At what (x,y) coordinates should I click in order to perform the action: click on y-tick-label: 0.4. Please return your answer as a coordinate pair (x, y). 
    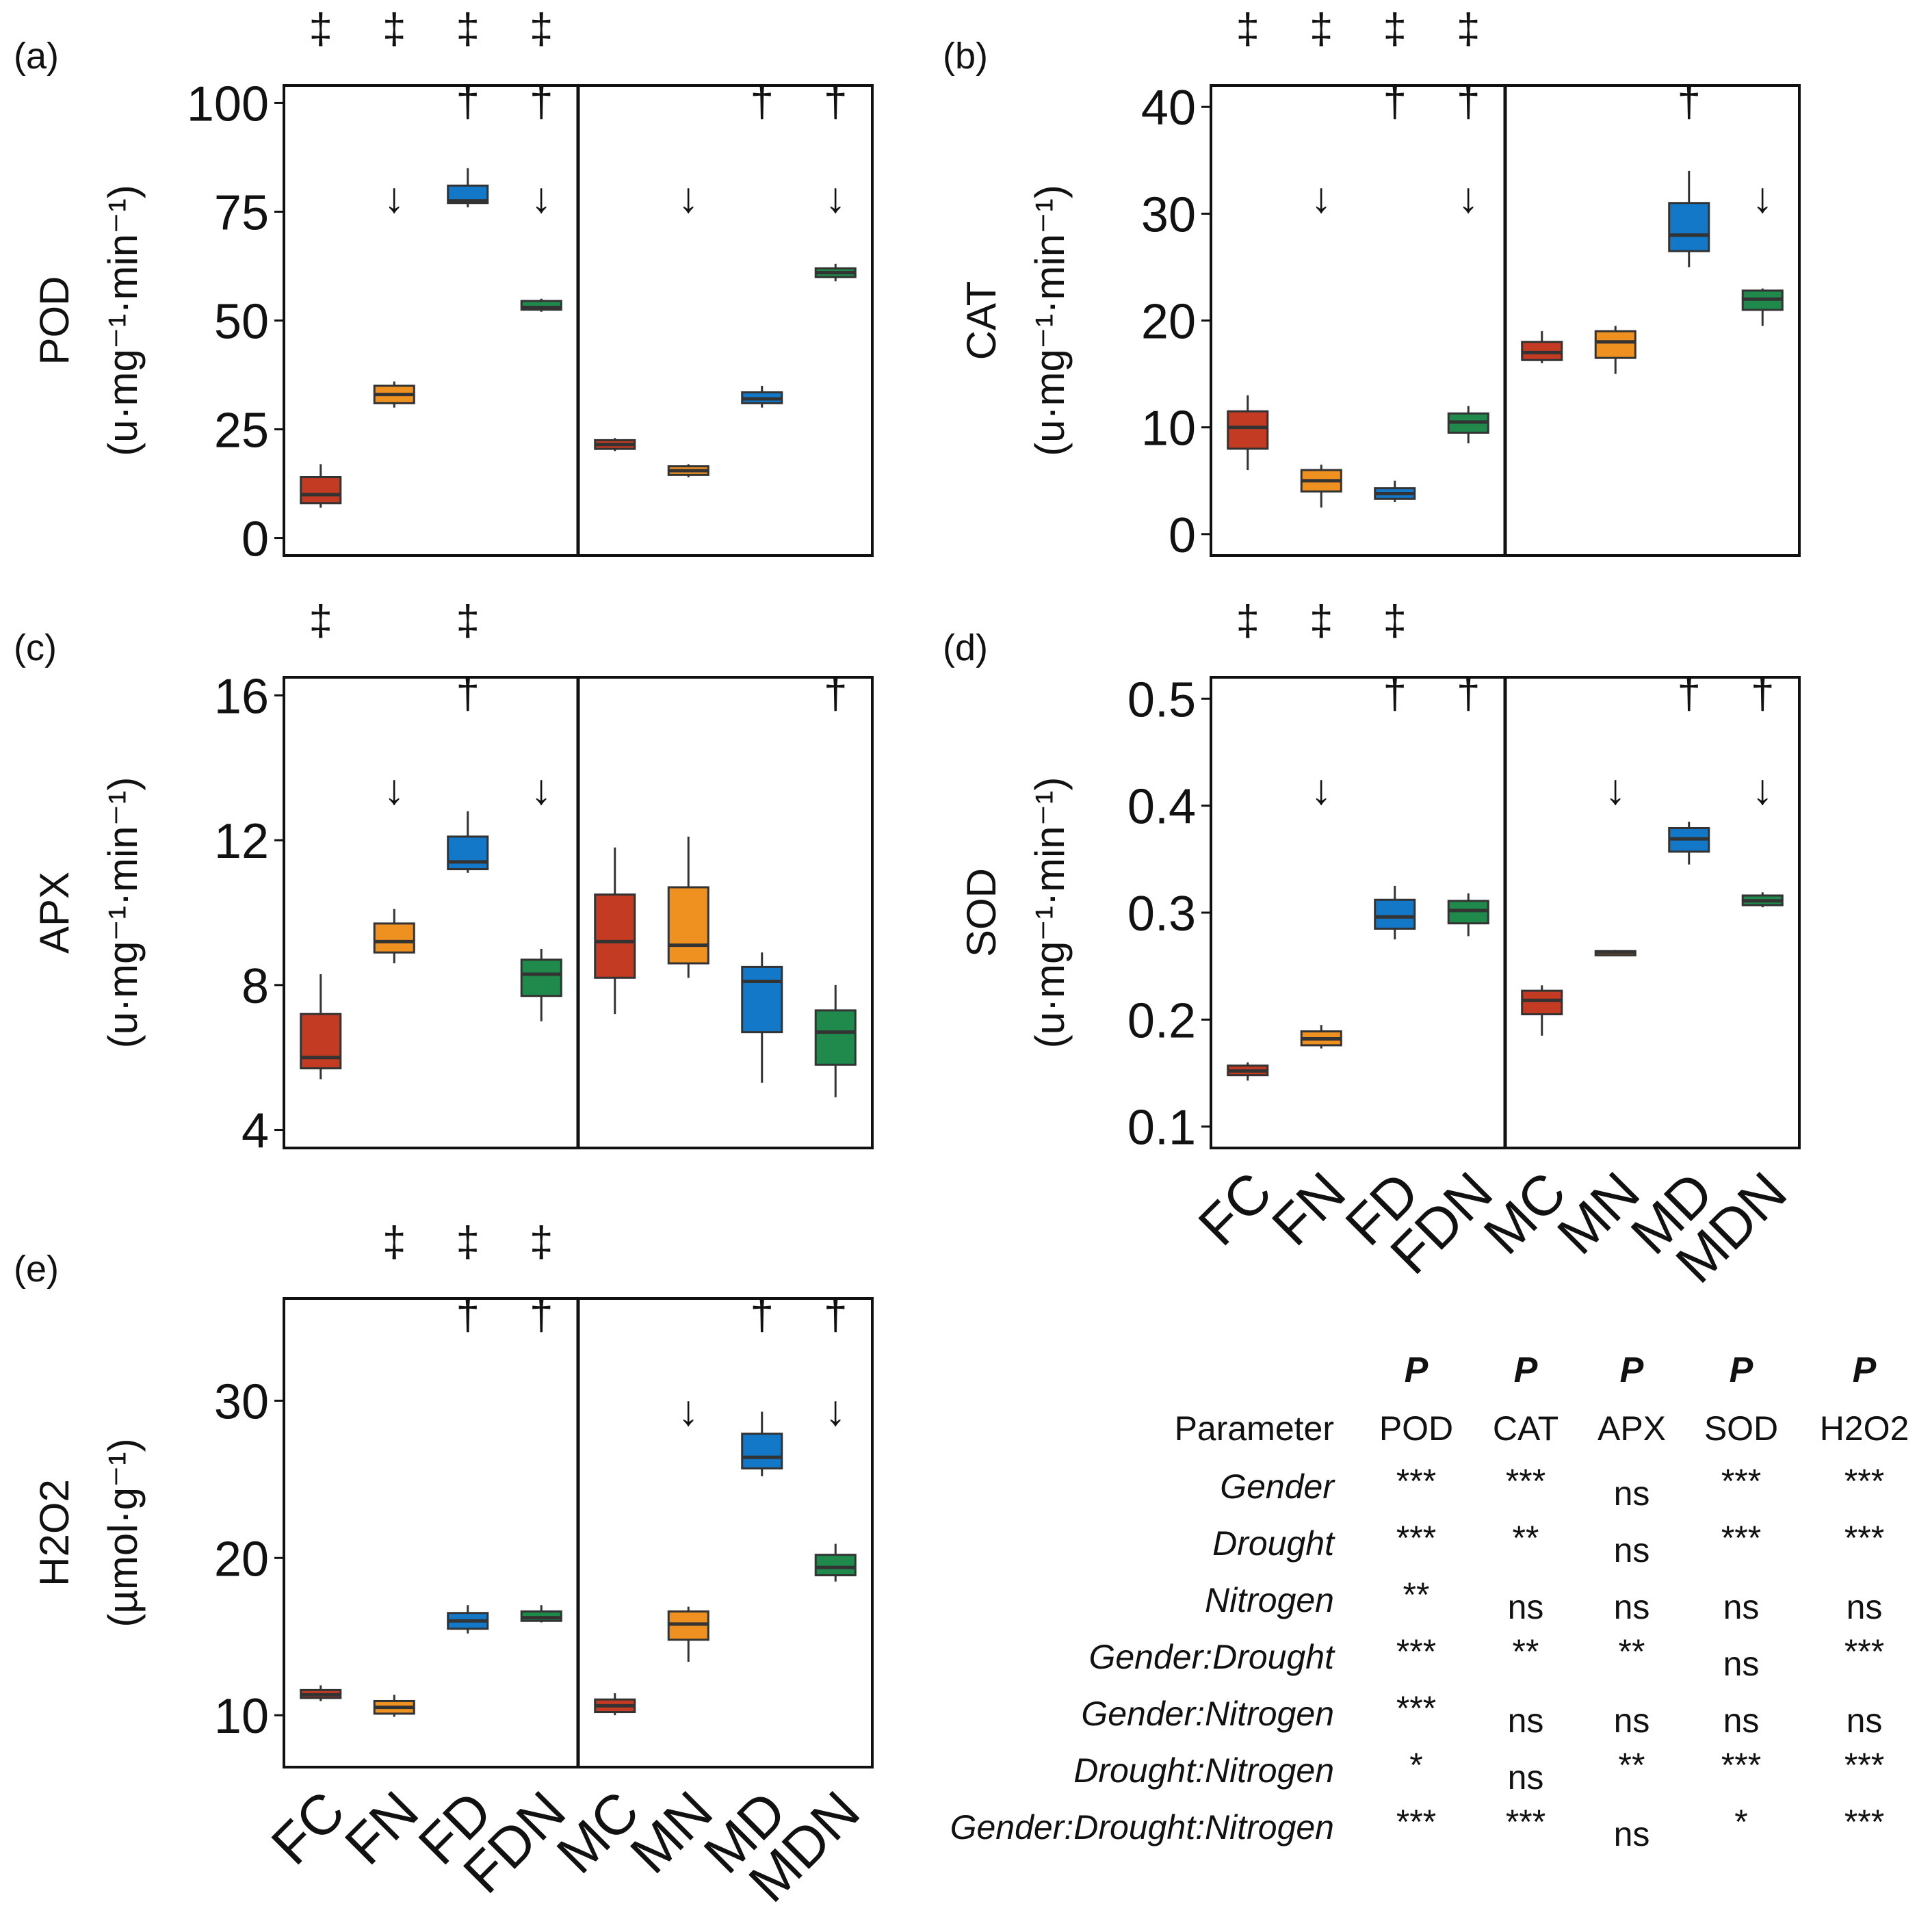
    Looking at the image, I should click on (1161, 807).